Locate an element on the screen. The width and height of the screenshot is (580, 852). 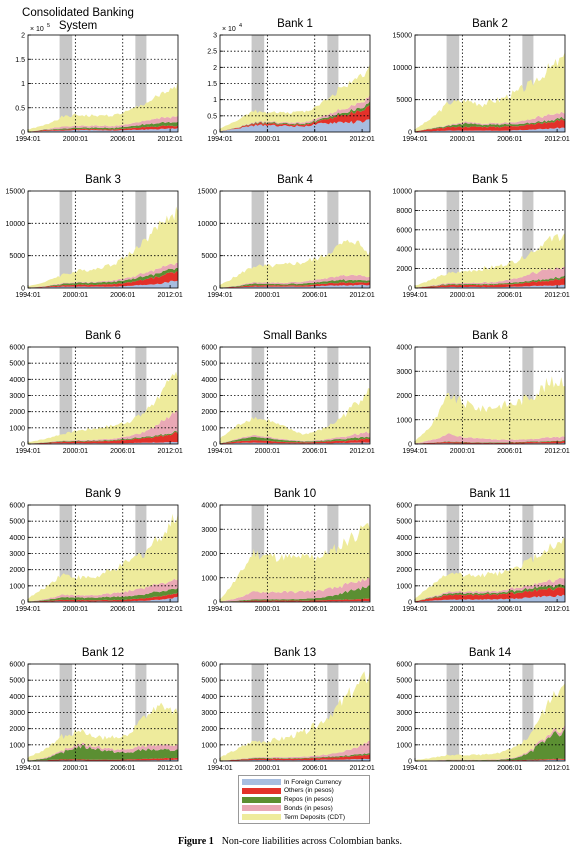
chart-title: Bank 6 is located at coordinates (103, 336).